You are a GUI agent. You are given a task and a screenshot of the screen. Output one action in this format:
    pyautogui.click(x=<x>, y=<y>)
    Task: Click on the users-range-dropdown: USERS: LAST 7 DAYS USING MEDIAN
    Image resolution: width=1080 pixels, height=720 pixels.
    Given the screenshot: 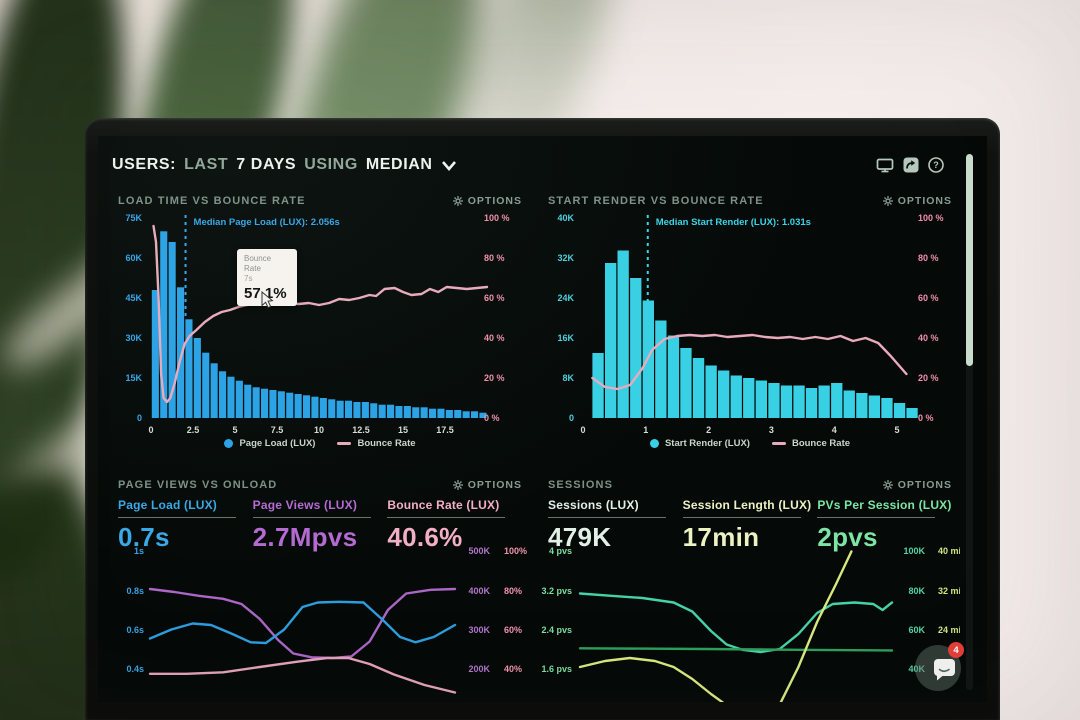 What is the action you would take?
    pyautogui.click(x=284, y=165)
    